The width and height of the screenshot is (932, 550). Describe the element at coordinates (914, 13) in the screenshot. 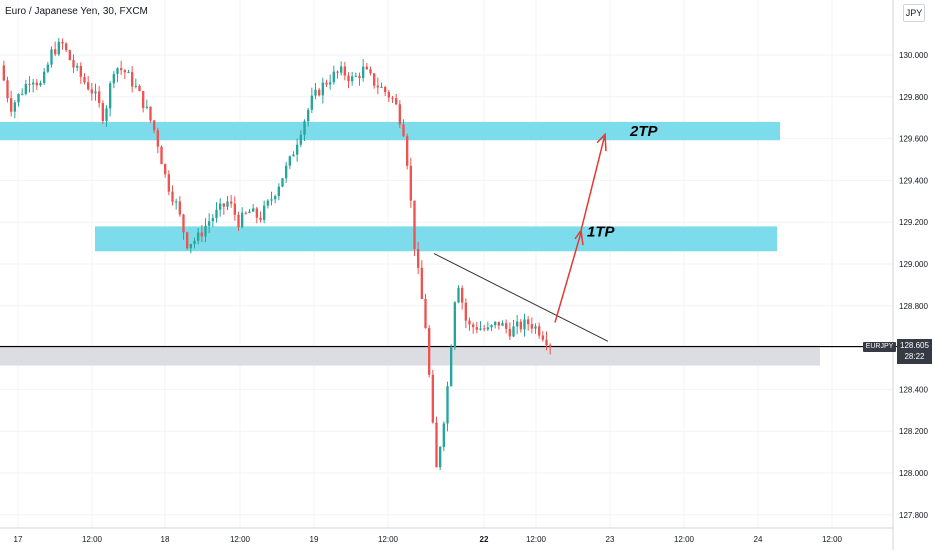

I see `currency-badge: JPY` at that location.